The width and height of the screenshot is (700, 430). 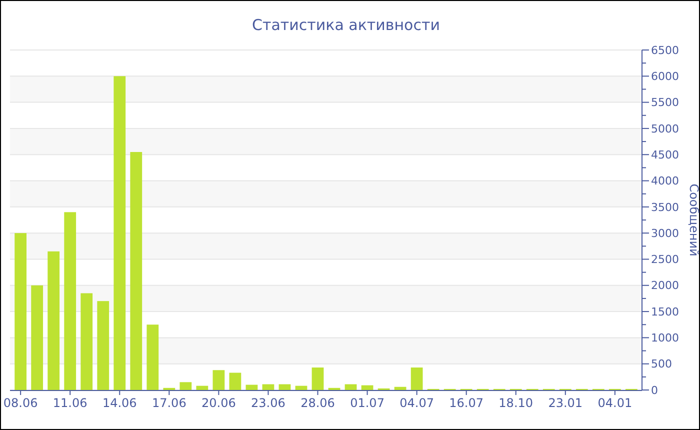 What do you see at coordinates (665, 129) in the screenshot?
I see `y-tick-label: 5000` at bounding box center [665, 129].